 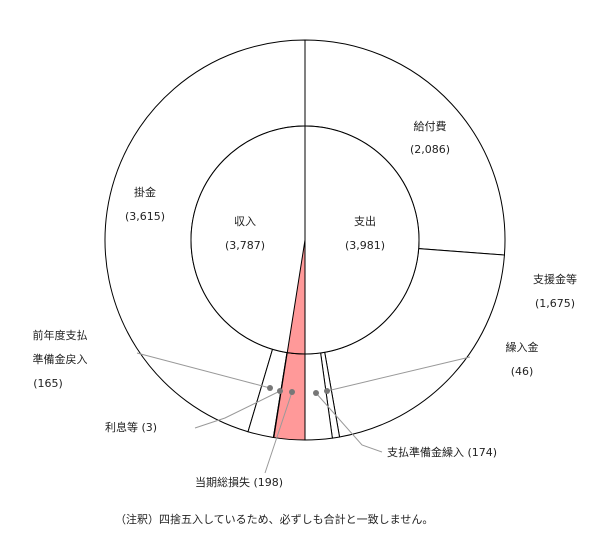 I want to click on label-expense-0-name: 給付費, so click(x=430, y=126).